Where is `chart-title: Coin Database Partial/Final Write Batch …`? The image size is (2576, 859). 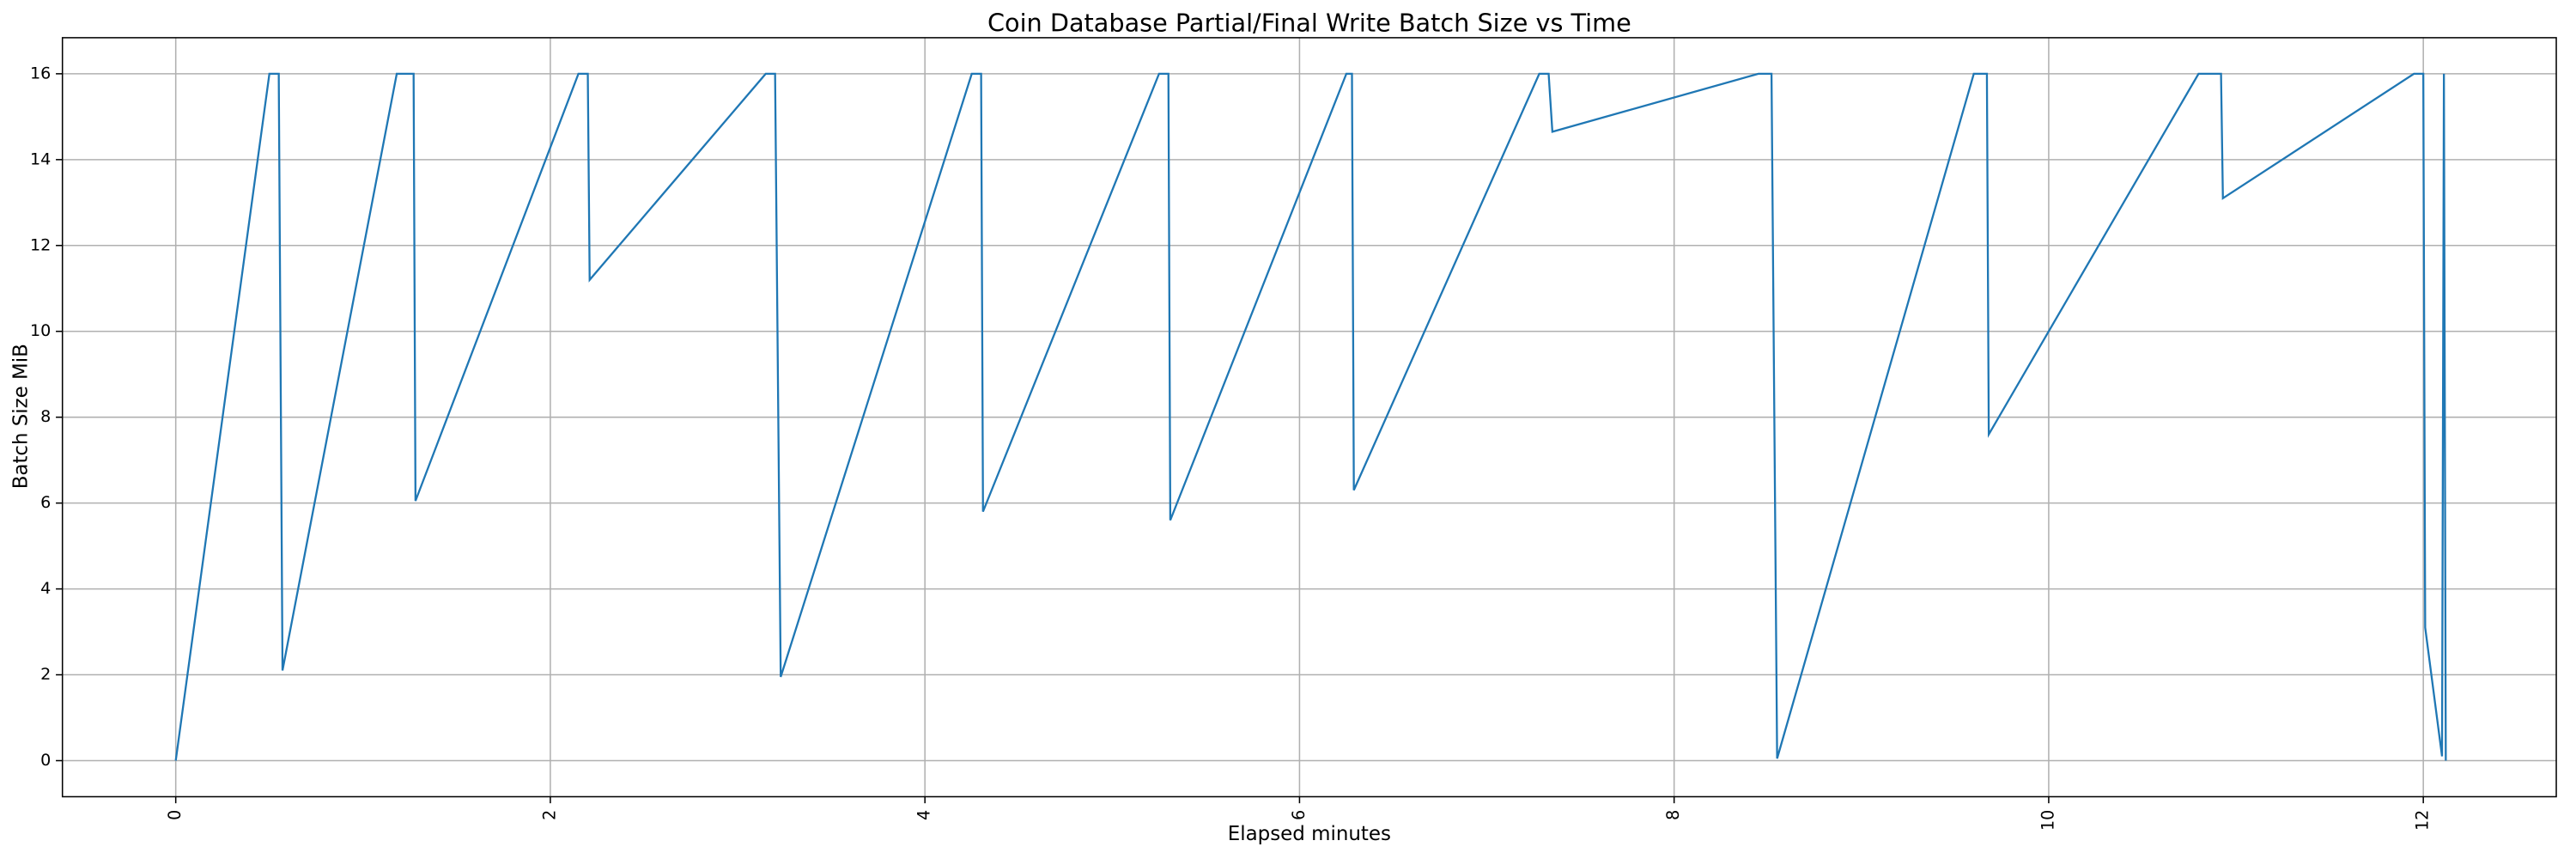
chart-title: Coin Database Partial/Final Write Batch … is located at coordinates (1309, 24).